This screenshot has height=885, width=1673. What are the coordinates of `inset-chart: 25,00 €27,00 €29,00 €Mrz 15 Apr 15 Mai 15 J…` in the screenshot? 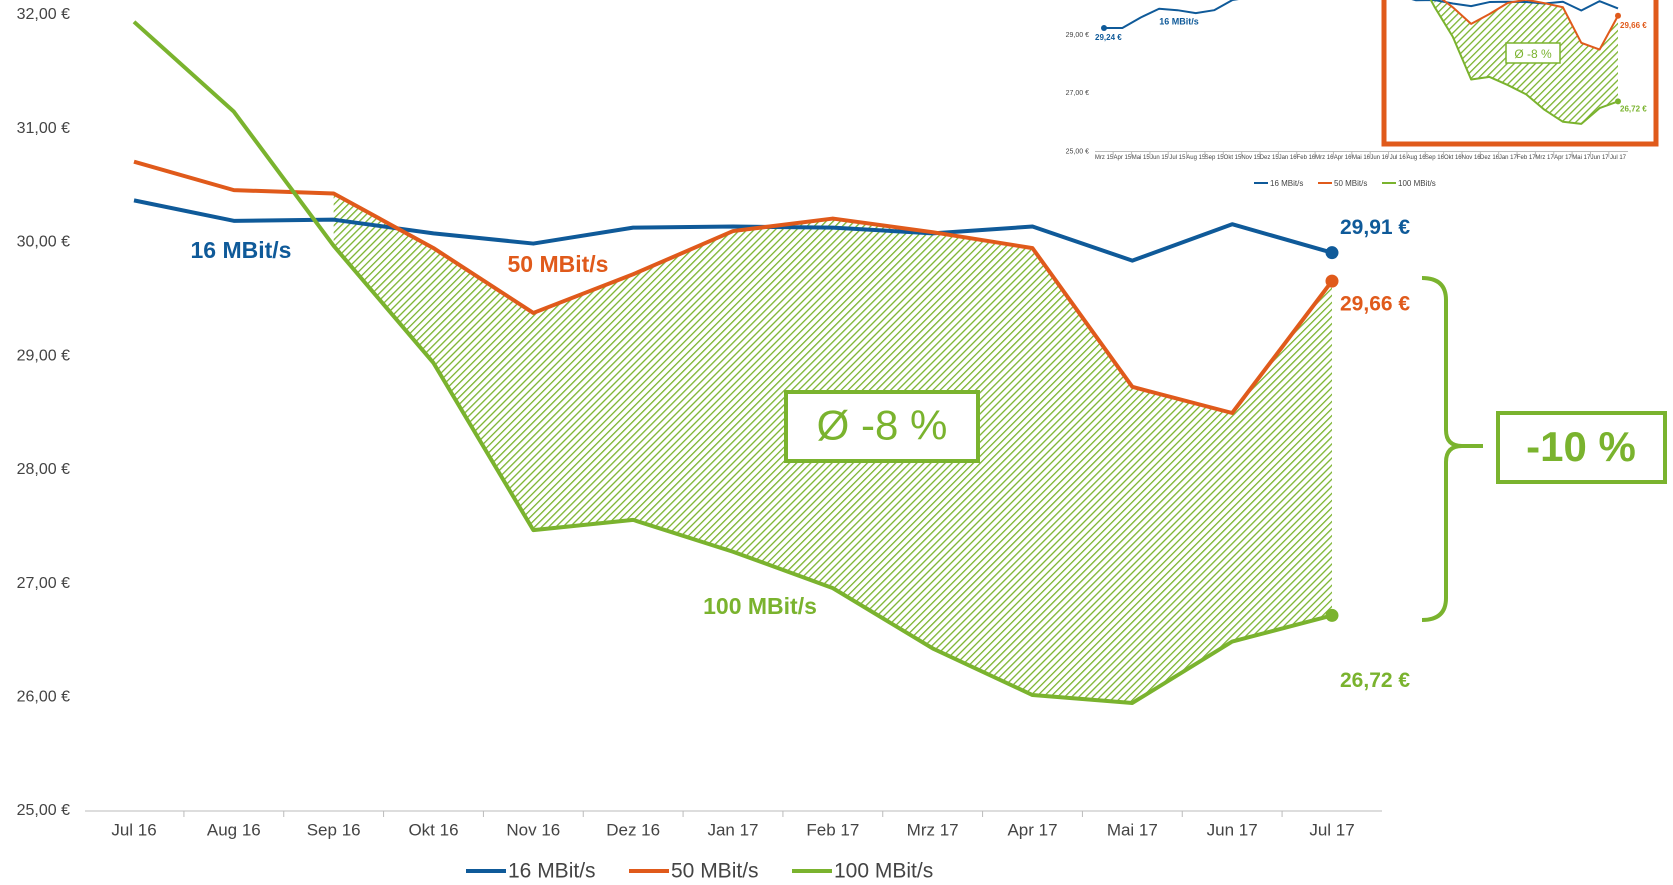 It's located at (1362, 94).